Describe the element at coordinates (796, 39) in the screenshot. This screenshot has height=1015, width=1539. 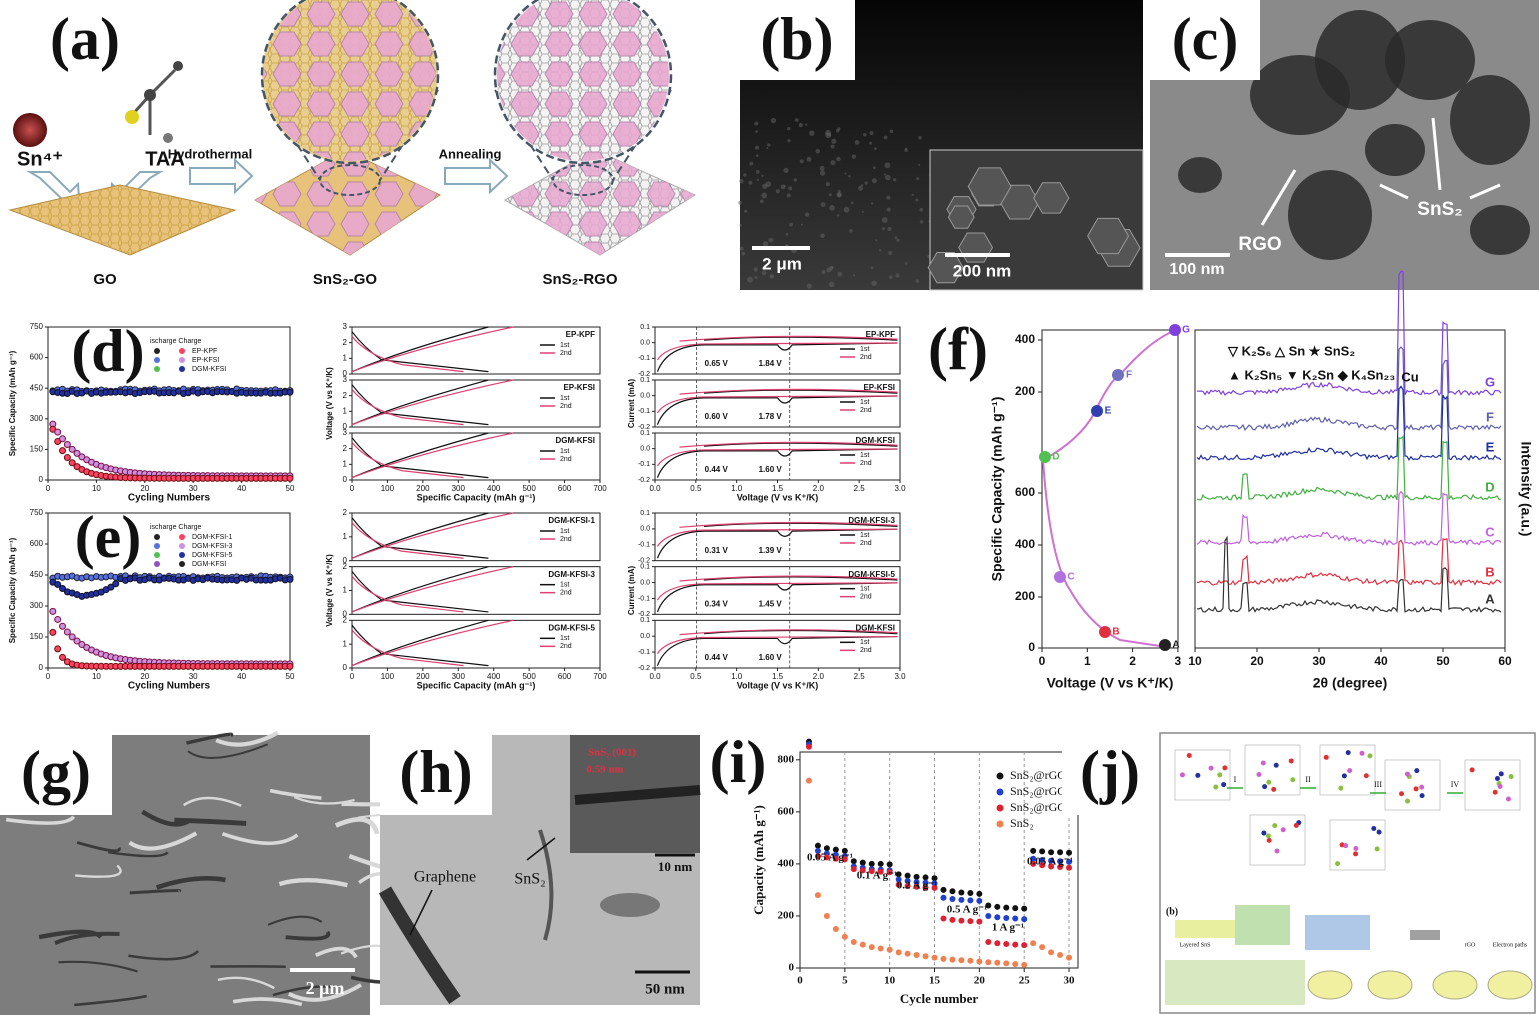
I see `panel-label: (b)` at that location.